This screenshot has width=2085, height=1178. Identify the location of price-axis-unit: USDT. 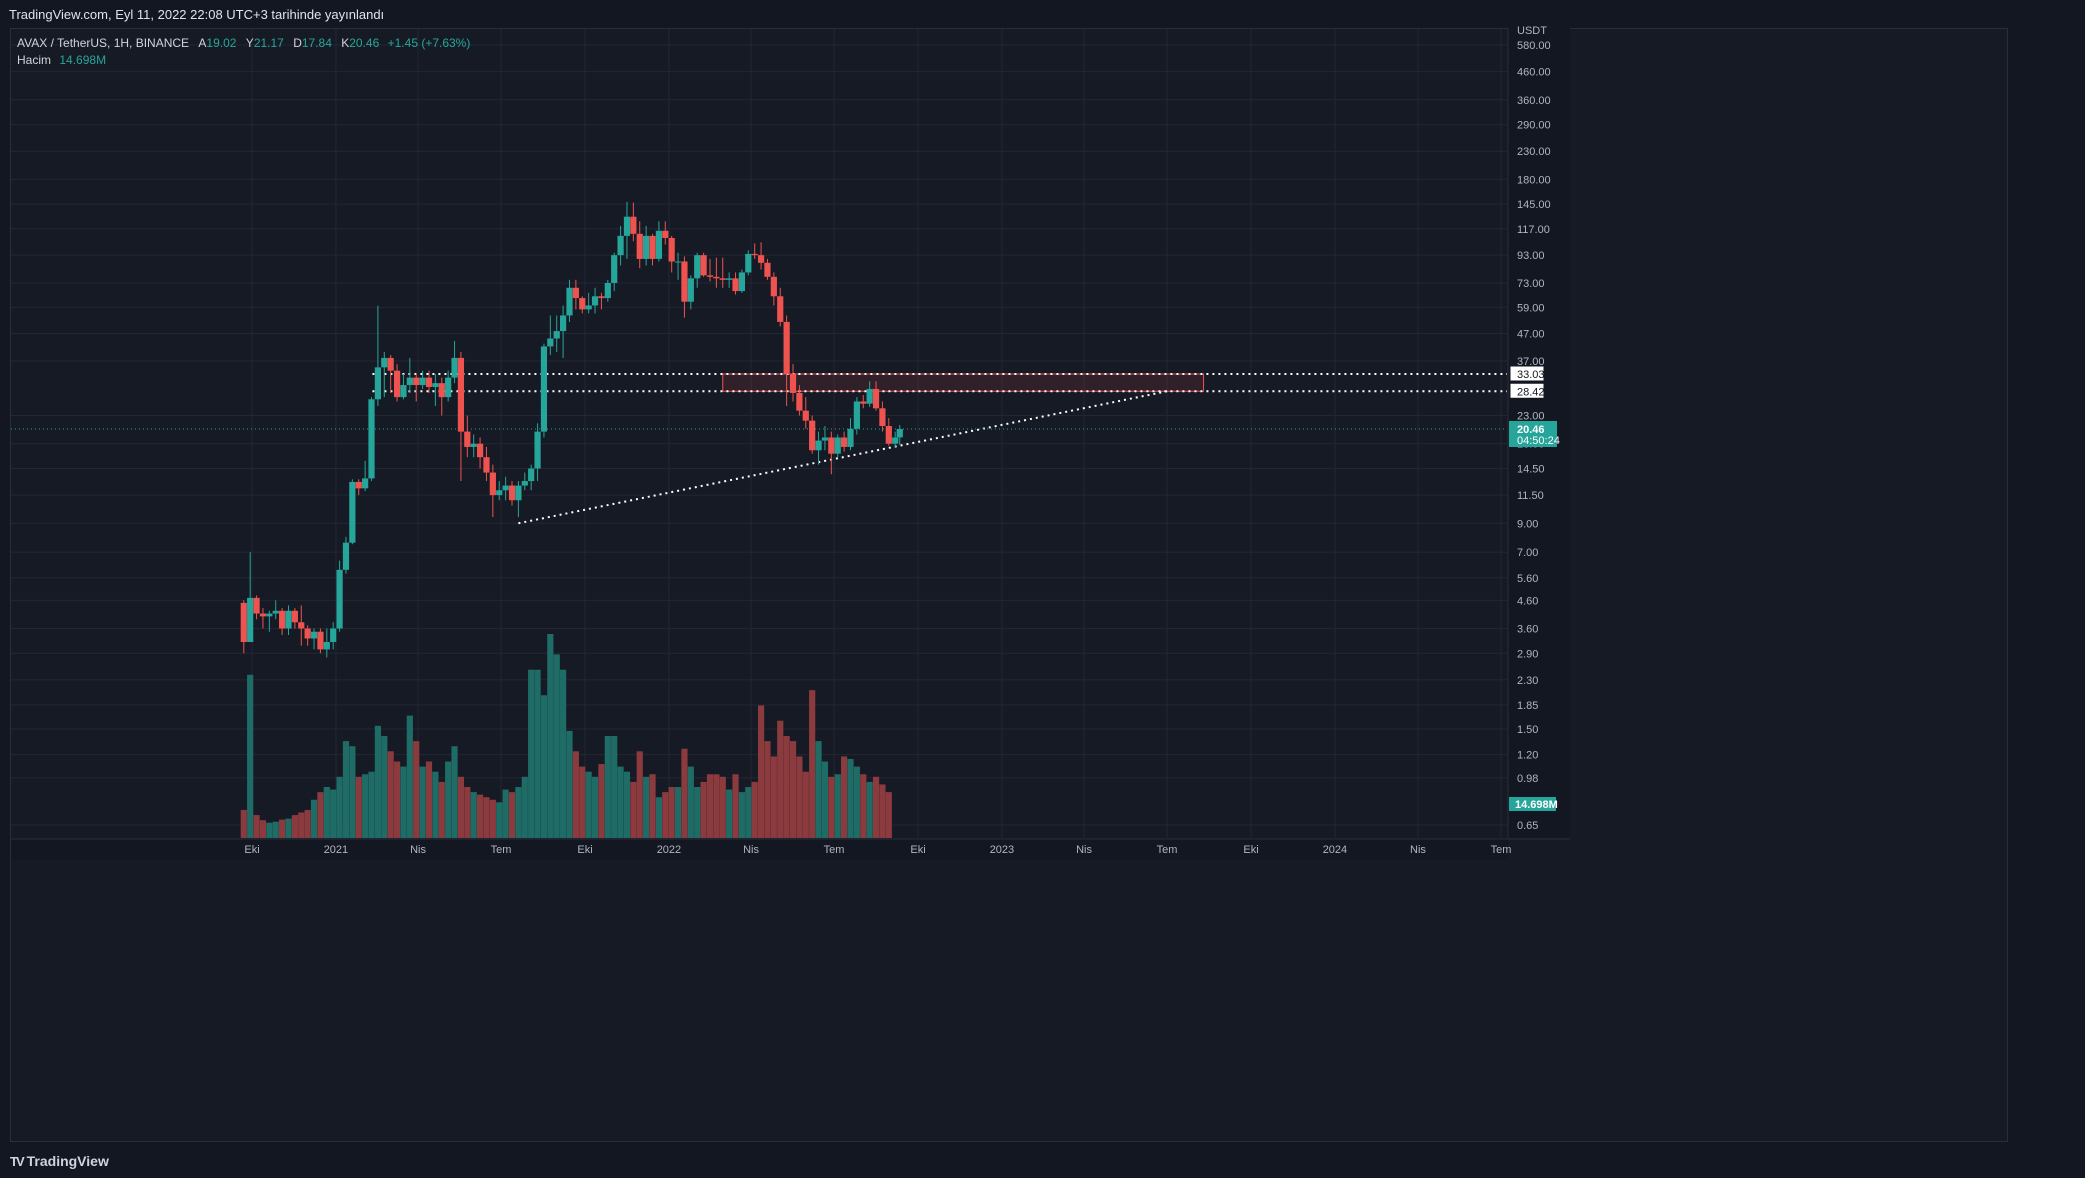
(1532, 31).